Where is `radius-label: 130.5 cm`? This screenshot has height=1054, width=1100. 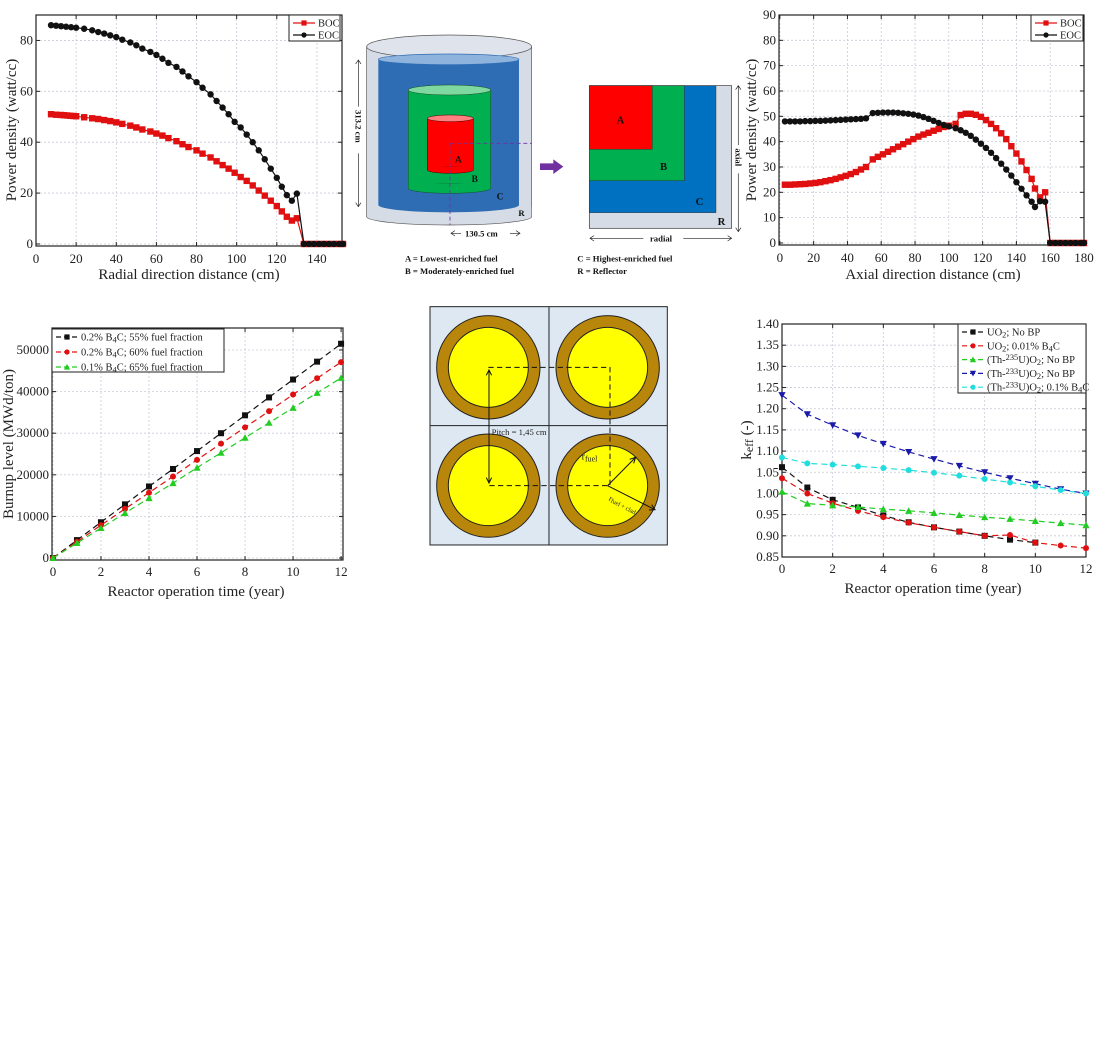 radius-label: 130.5 cm is located at coordinates (481, 233).